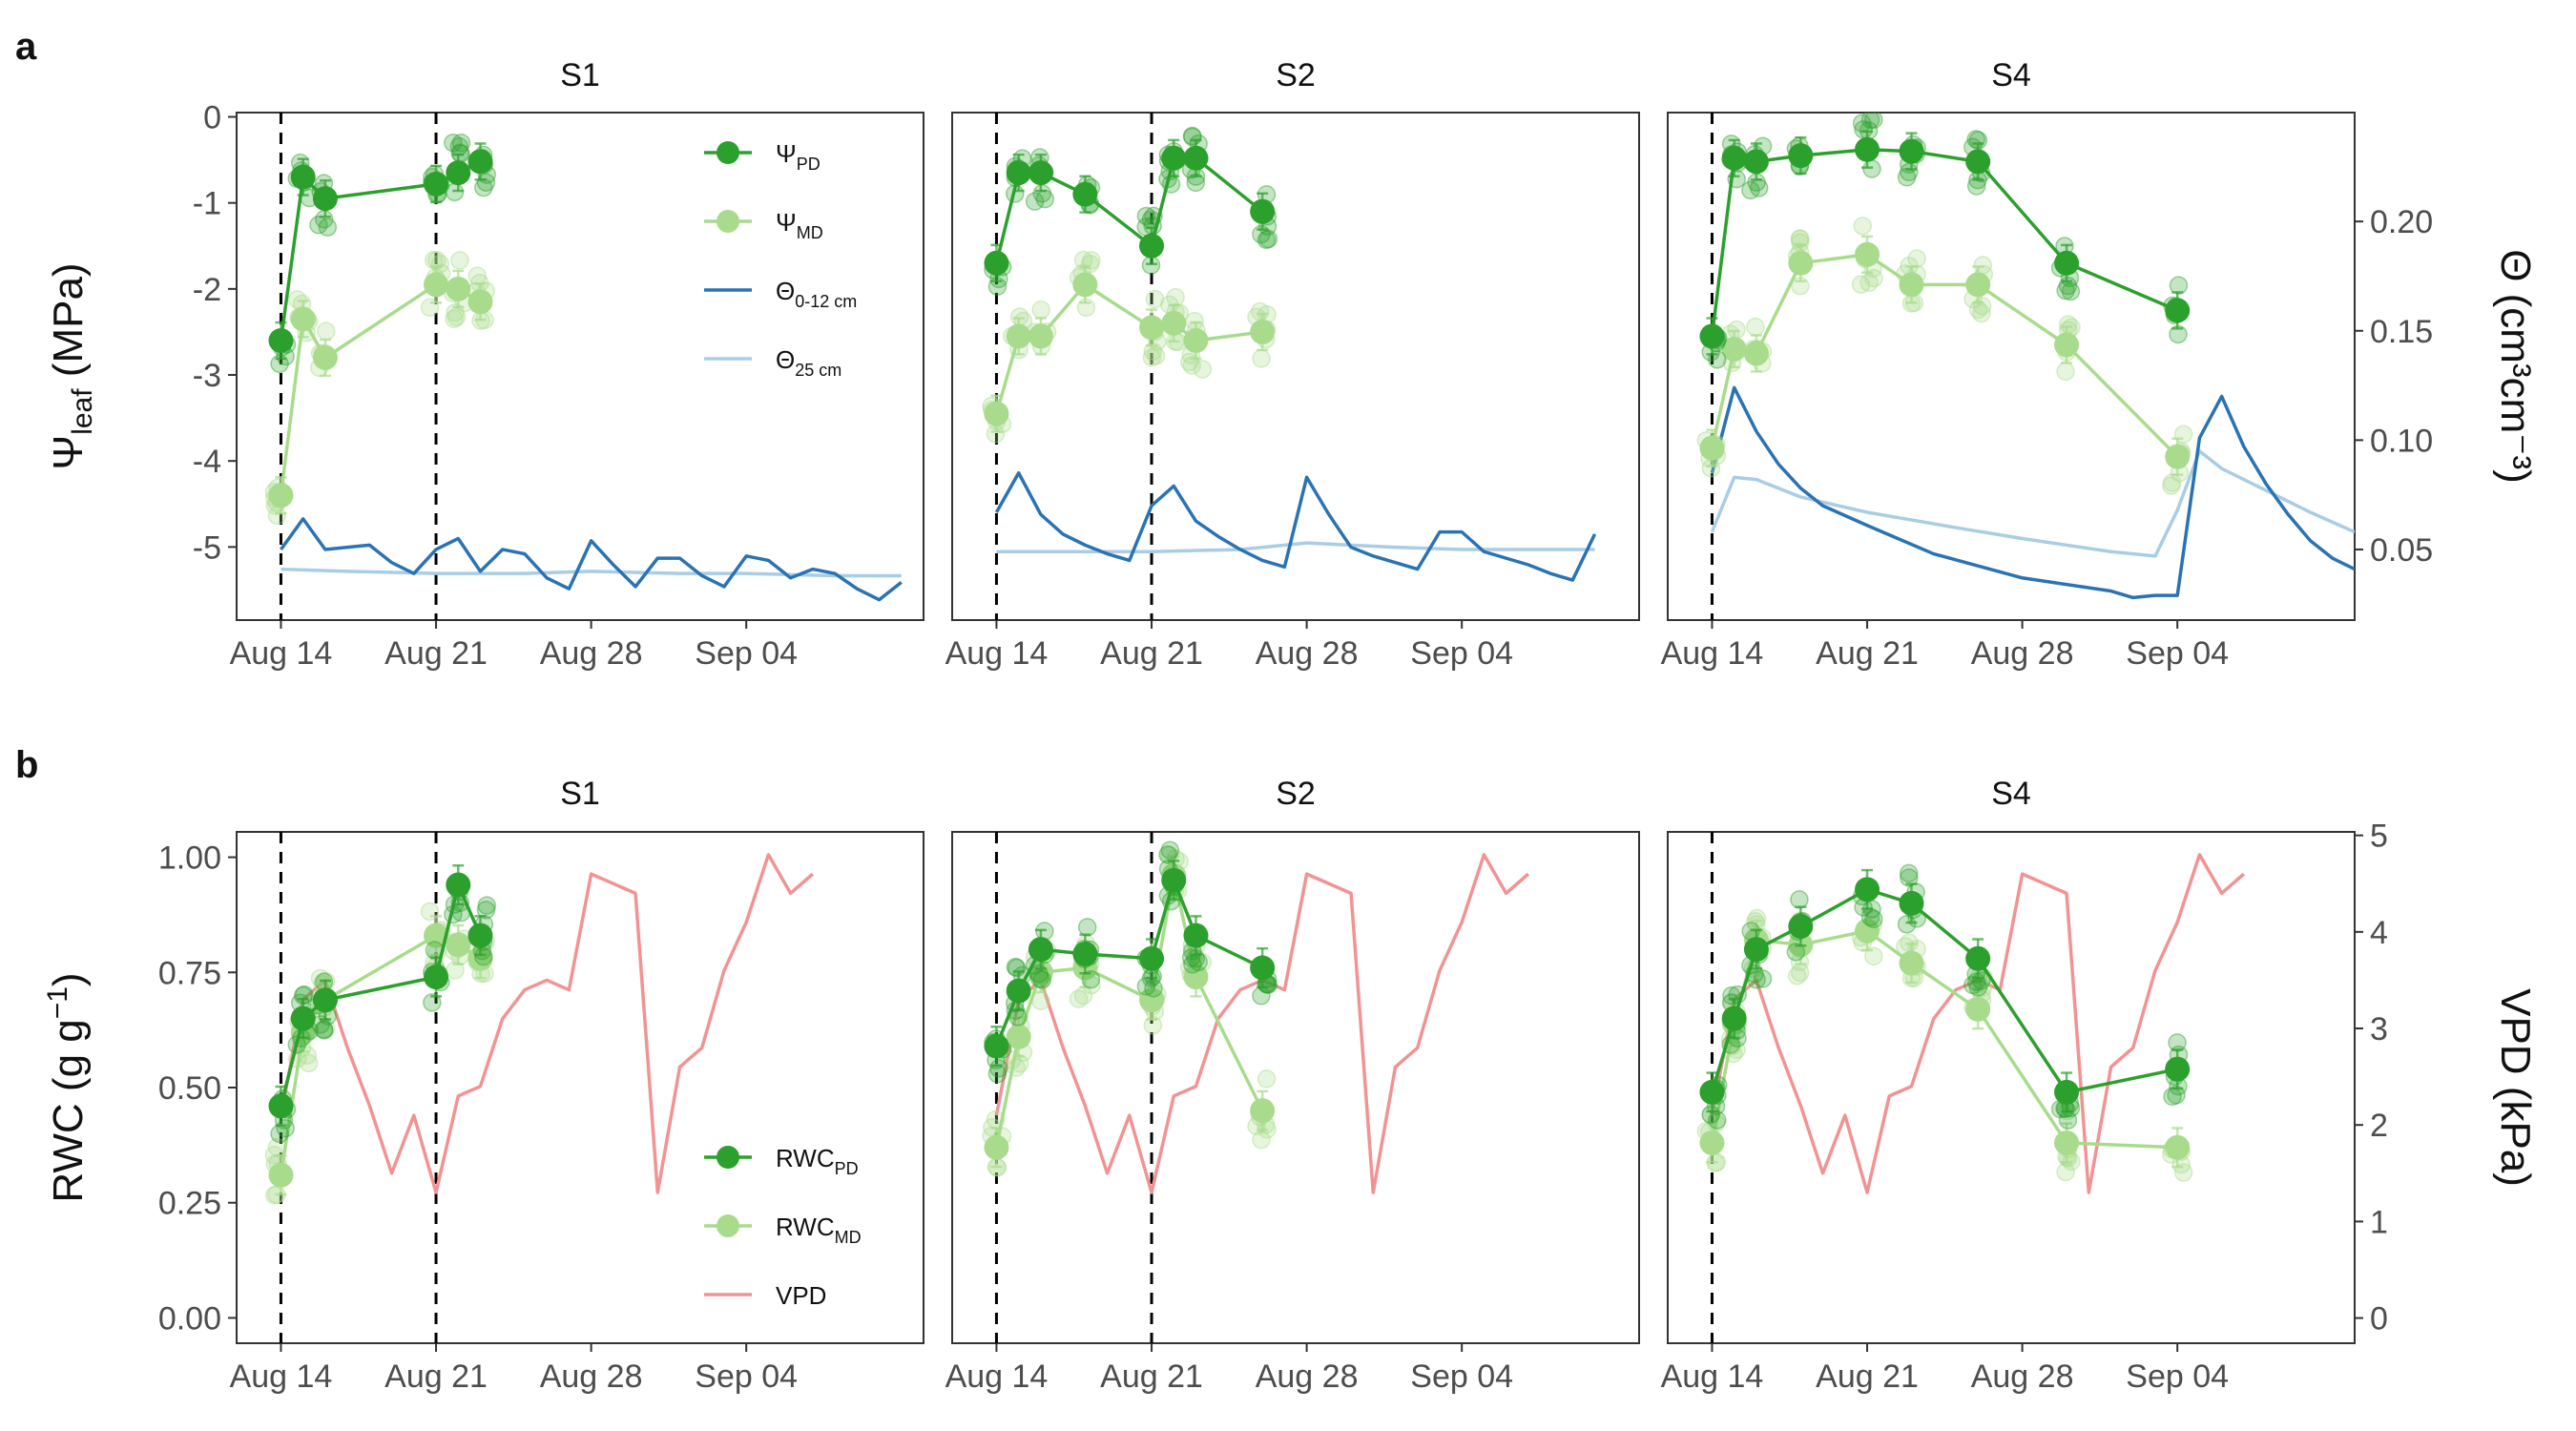 The image size is (2576, 1431). I want to click on y-left-tick-label: 0.75, so click(189, 973).